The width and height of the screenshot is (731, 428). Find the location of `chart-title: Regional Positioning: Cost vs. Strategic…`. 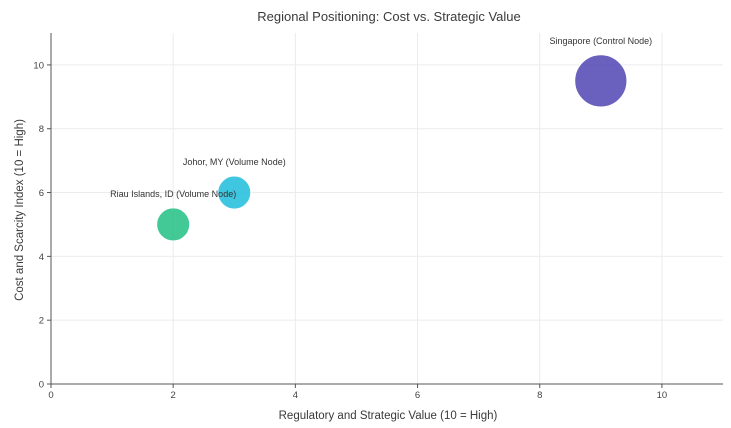

chart-title: Regional Positioning: Cost vs. Strategic… is located at coordinates (389, 16).